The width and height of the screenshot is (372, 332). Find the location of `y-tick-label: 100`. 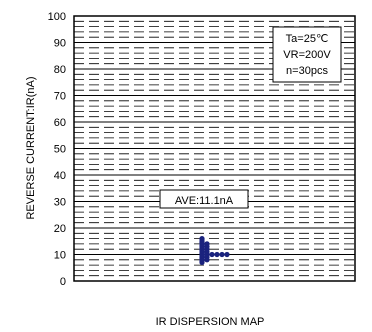

y-tick-label: 100 is located at coordinates (57, 17).